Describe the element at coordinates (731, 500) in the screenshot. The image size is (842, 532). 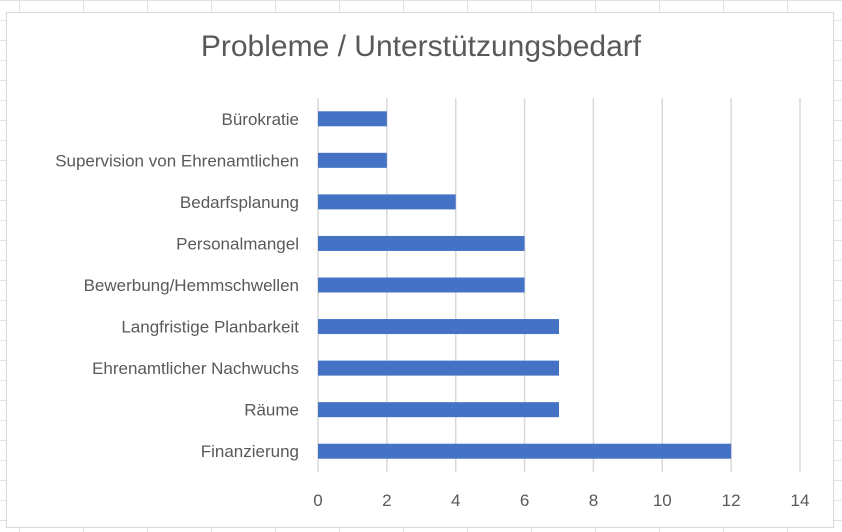
I see `x-tick-label: 12` at that location.